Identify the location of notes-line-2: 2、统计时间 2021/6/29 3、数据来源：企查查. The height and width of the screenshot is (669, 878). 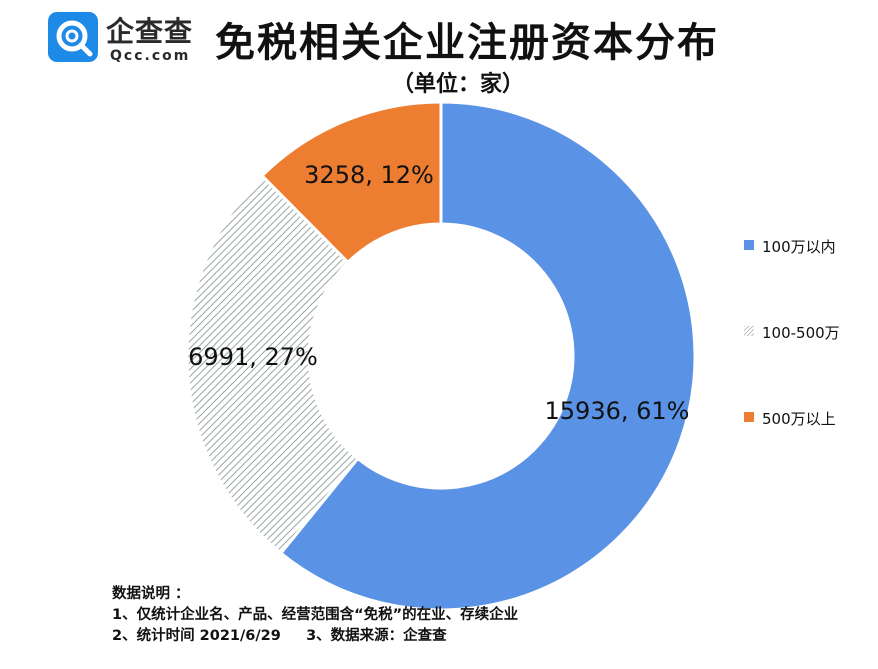
(279, 636).